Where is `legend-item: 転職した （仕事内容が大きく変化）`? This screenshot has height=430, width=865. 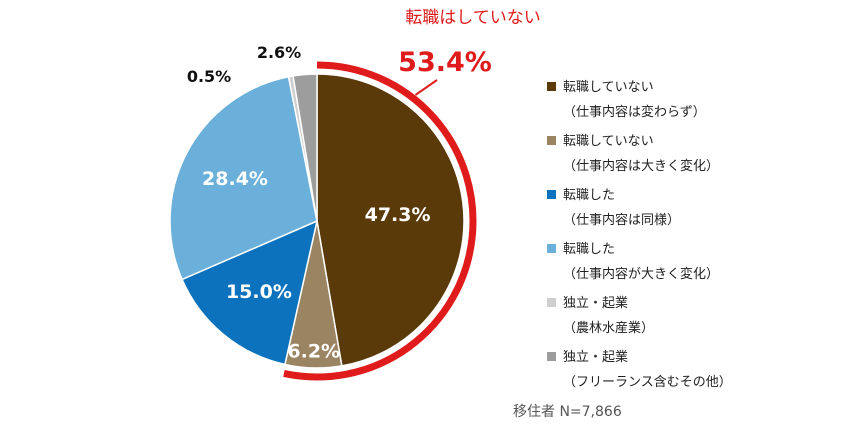 legend-item: 転職した （仕事内容が大きく変化） is located at coordinates (697, 263).